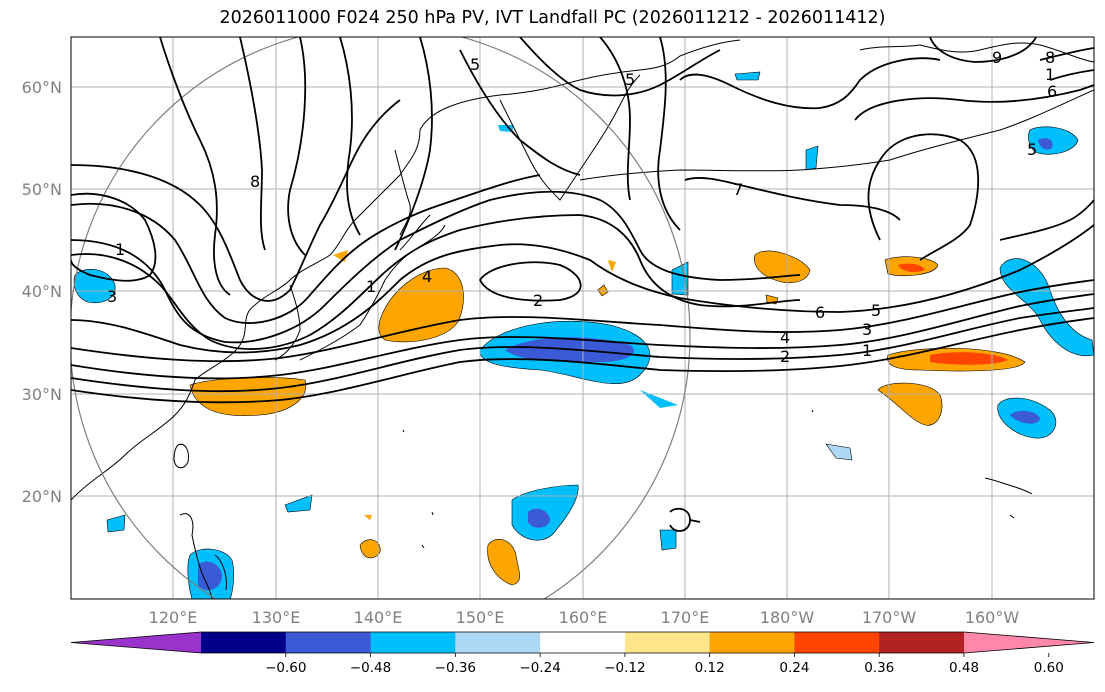 Image resolution: width=1105 pixels, height=692 pixels. What do you see at coordinates (708, 479) in the screenshot?
I see `coastline-island` at bounding box center [708, 479].